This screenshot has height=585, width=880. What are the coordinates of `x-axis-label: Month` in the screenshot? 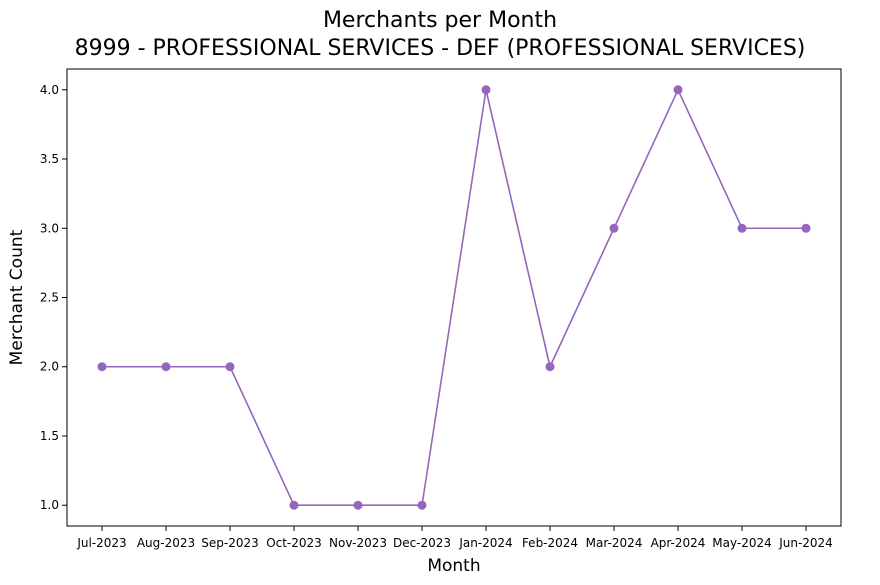 It's located at (453, 566).